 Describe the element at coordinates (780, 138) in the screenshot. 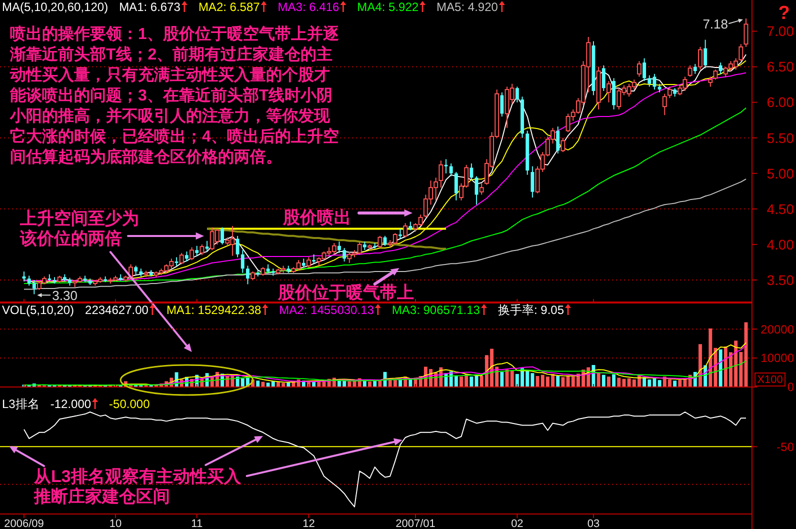

I see `y-tick-label: 5.50` at that location.